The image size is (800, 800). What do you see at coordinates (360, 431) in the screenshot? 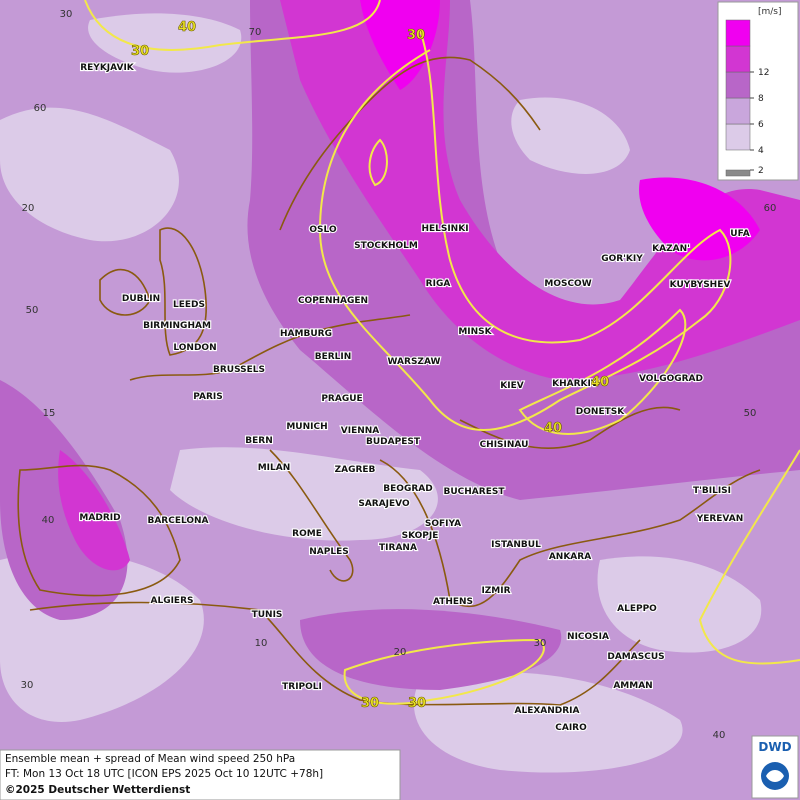
I see `city-label: VIENNA` at bounding box center [360, 431].